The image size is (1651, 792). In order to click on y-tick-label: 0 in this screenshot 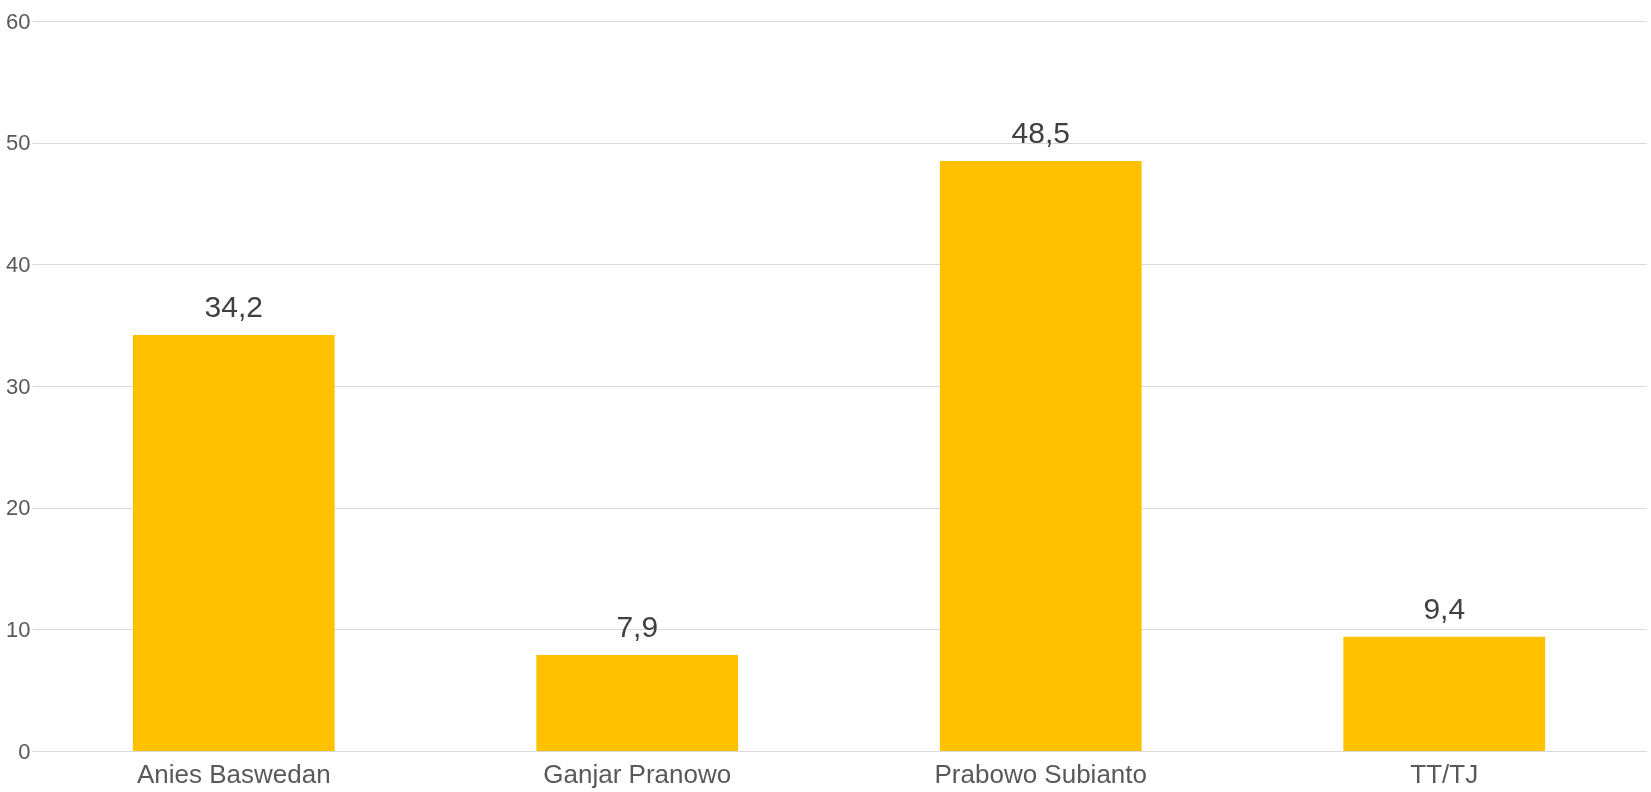, I will do `click(24, 751)`.